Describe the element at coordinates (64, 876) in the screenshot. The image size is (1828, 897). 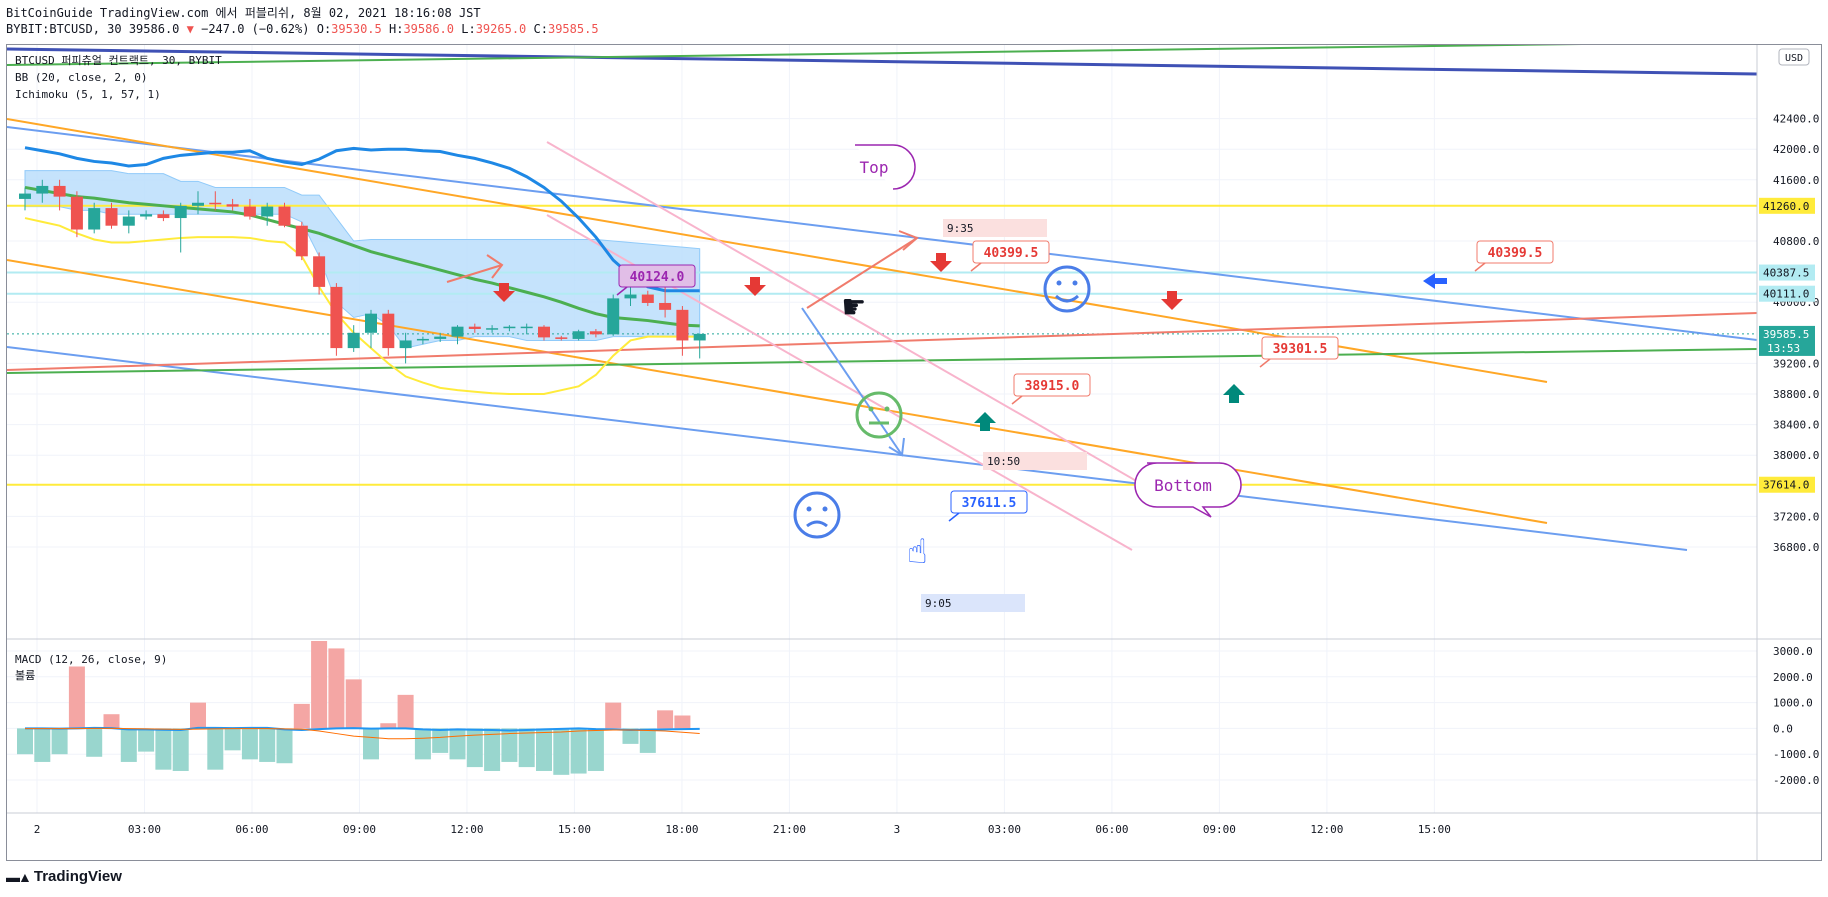
I see `tradingview-logo: ▬▲ TradingView` at that location.